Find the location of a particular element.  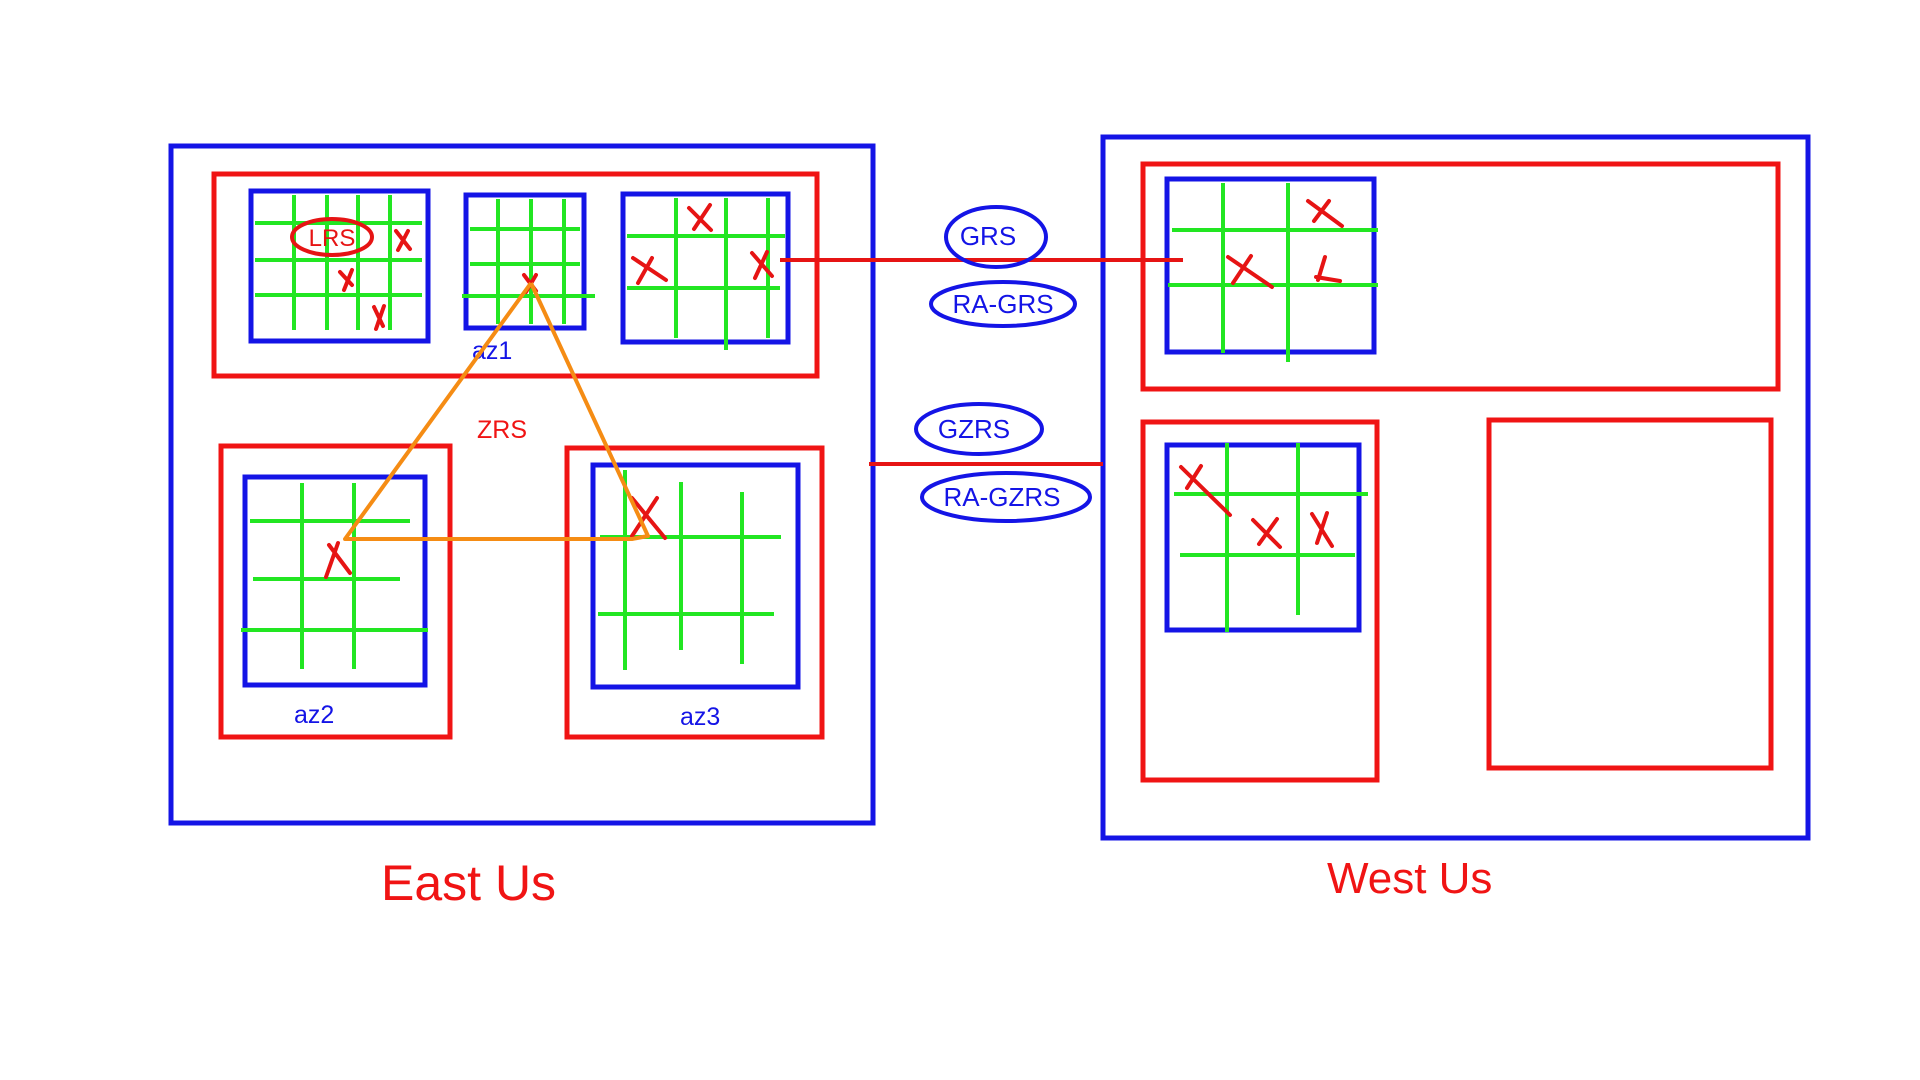

ra-gzrs-badge: RA-GZRS is located at coordinates (1006, 497).